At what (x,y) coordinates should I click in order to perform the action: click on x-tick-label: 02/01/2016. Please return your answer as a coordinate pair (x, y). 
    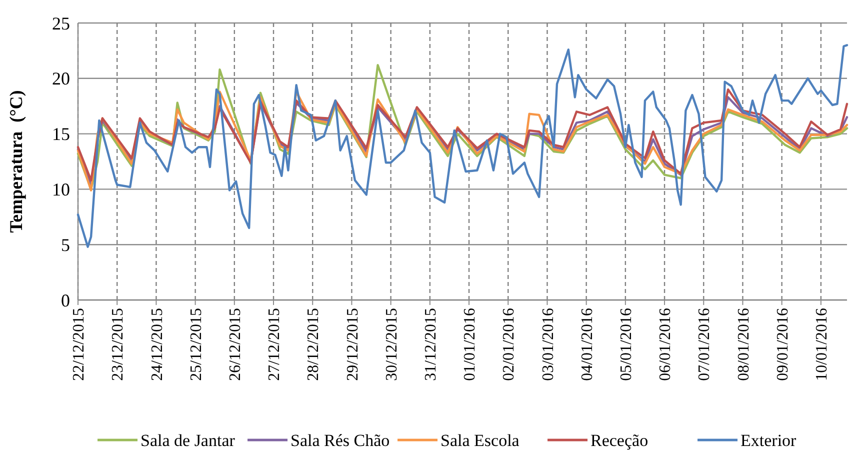
    Looking at the image, I should click on (509, 344).